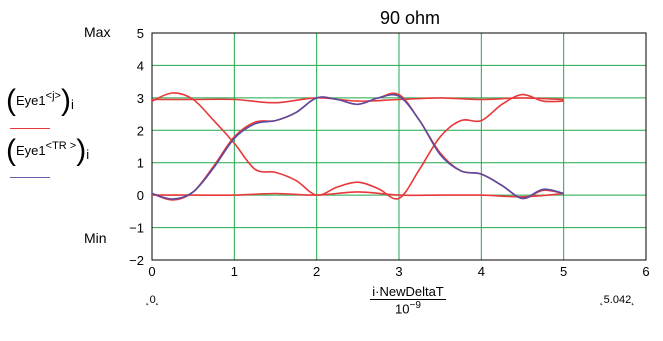 This screenshot has width=663, height=341. What do you see at coordinates (563, 271) in the screenshot?
I see `x-tick-label: 5` at bounding box center [563, 271].